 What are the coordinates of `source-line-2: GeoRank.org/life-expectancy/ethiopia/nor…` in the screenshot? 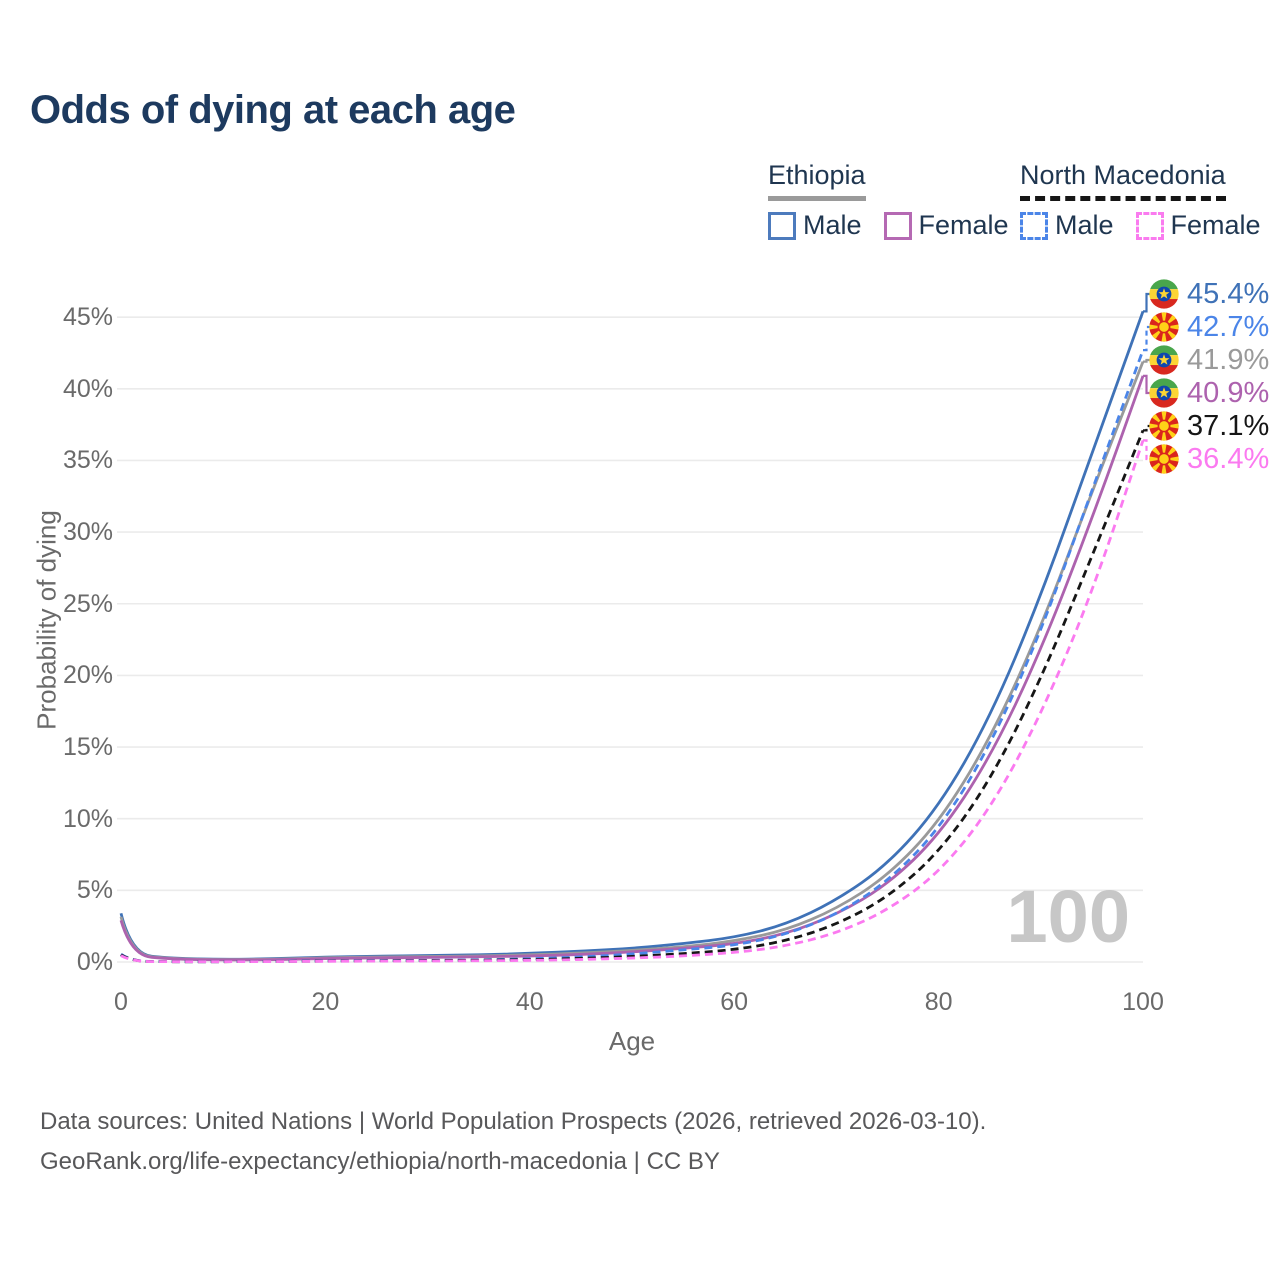 It's located at (380, 1161).